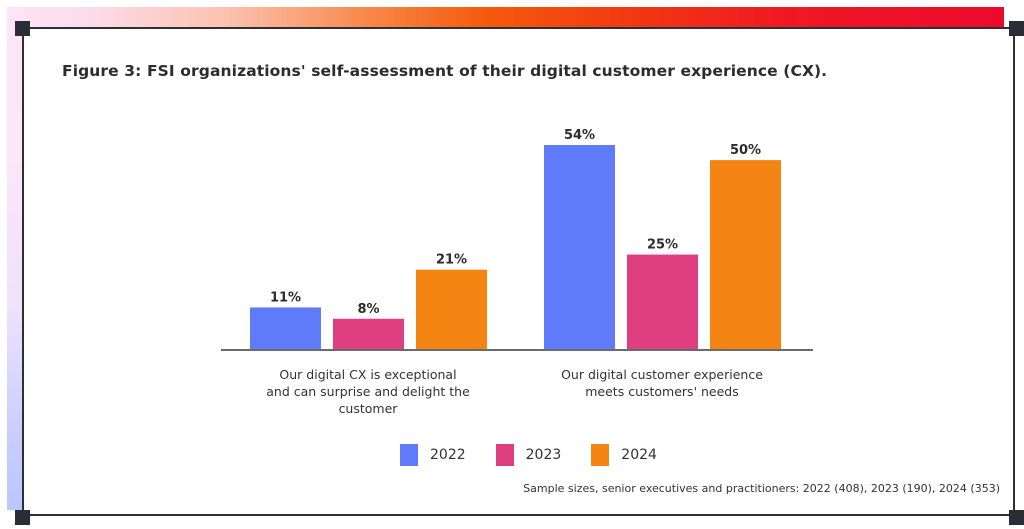  I want to click on bar-2022-cat1, so click(579, 247).